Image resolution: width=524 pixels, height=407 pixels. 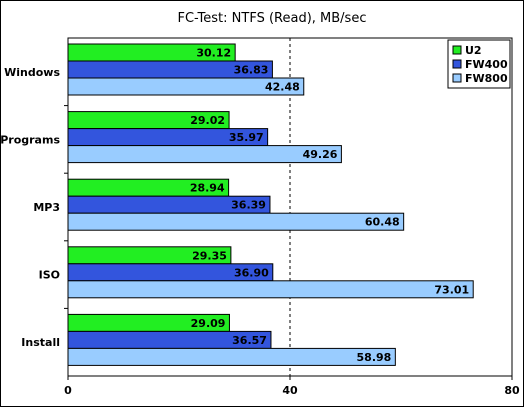 What do you see at coordinates (207, 120) in the screenshot?
I see `data-label: 29.02` at bounding box center [207, 120].